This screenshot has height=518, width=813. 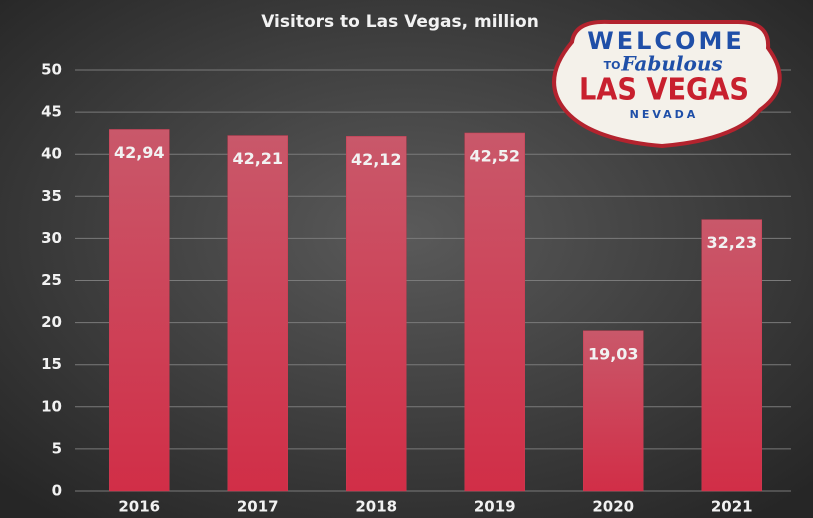 I want to click on value-label: 42,52, so click(x=494, y=155).